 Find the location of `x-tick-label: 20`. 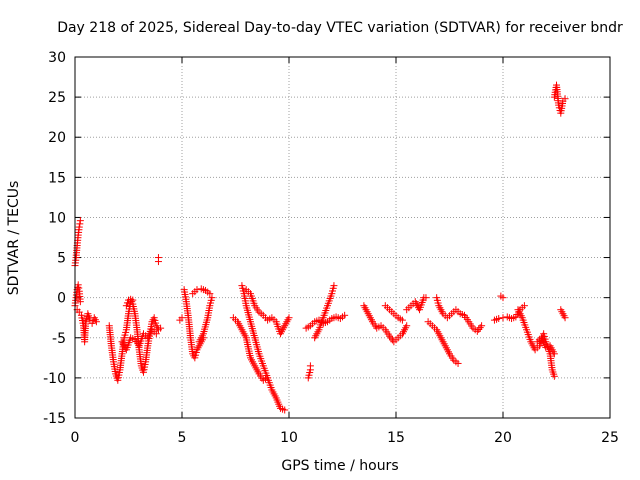

x-tick-label: 20 is located at coordinates (503, 438).